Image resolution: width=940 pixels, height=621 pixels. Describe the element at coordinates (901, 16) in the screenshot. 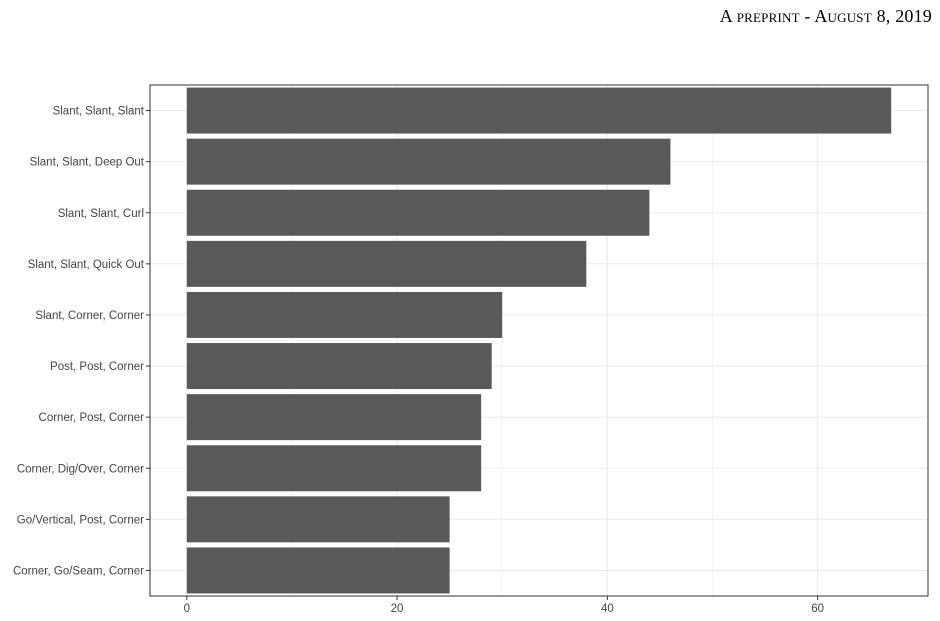

I see `header-date: 8, 2019` at that location.